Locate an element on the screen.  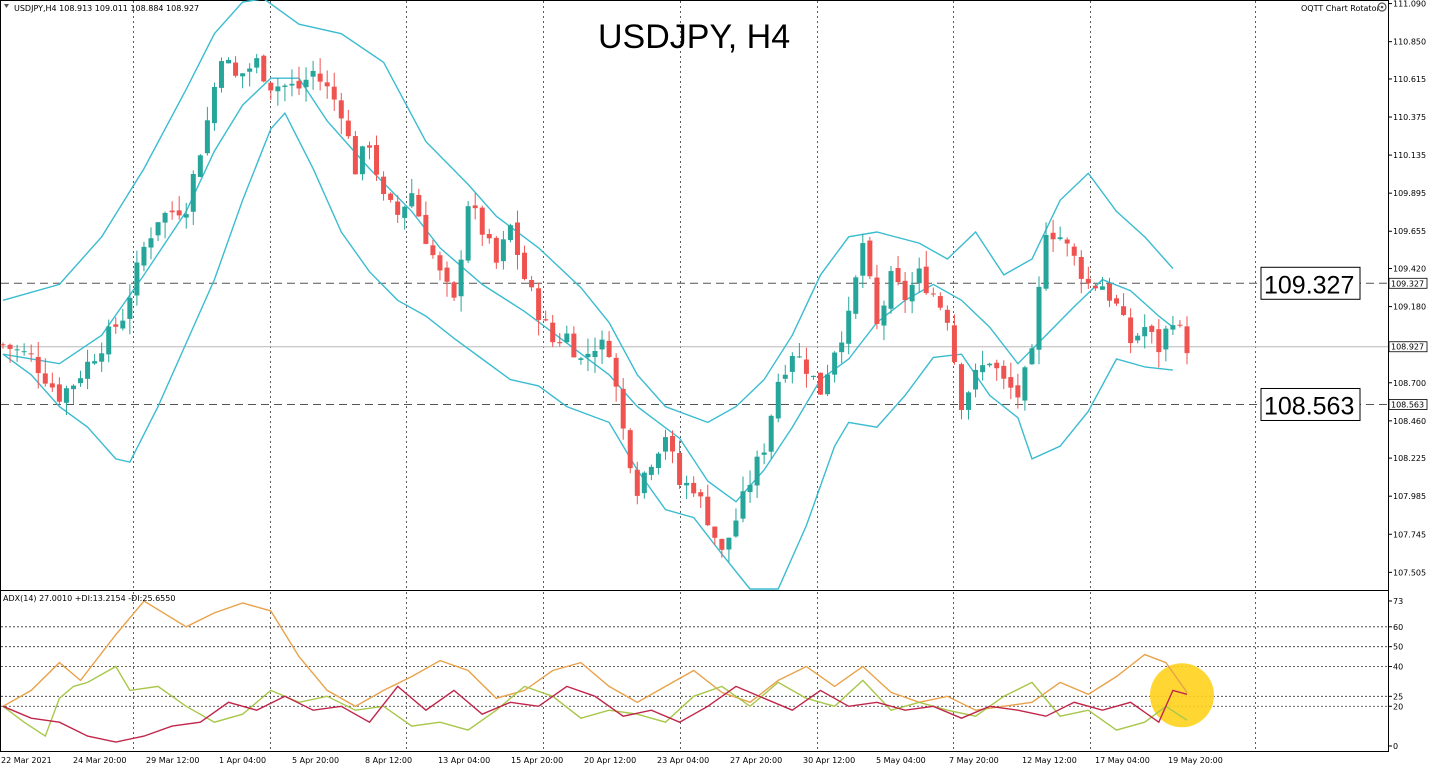
ind-y-tick-label: 40 is located at coordinates (1398, 667).